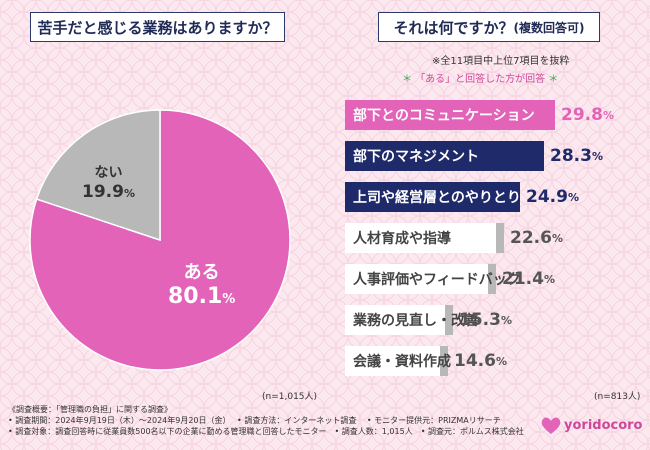 The width and height of the screenshot is (650, 450). What do you see at coordinates (416, 157) in the screenshot?
I see `bar-label: 部下のマネジメント` at bounding box center [416, 157].